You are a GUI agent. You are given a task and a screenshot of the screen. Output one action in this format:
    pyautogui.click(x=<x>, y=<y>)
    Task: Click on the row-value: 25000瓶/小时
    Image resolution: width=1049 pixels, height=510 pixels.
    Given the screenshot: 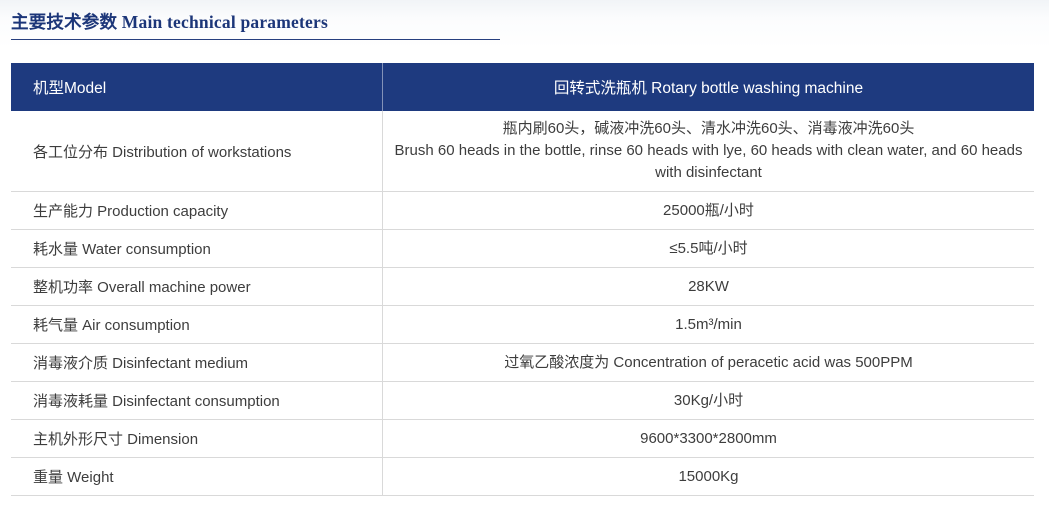 What is the action you would take?
    pyautogui.click(x=708, y=210)
    